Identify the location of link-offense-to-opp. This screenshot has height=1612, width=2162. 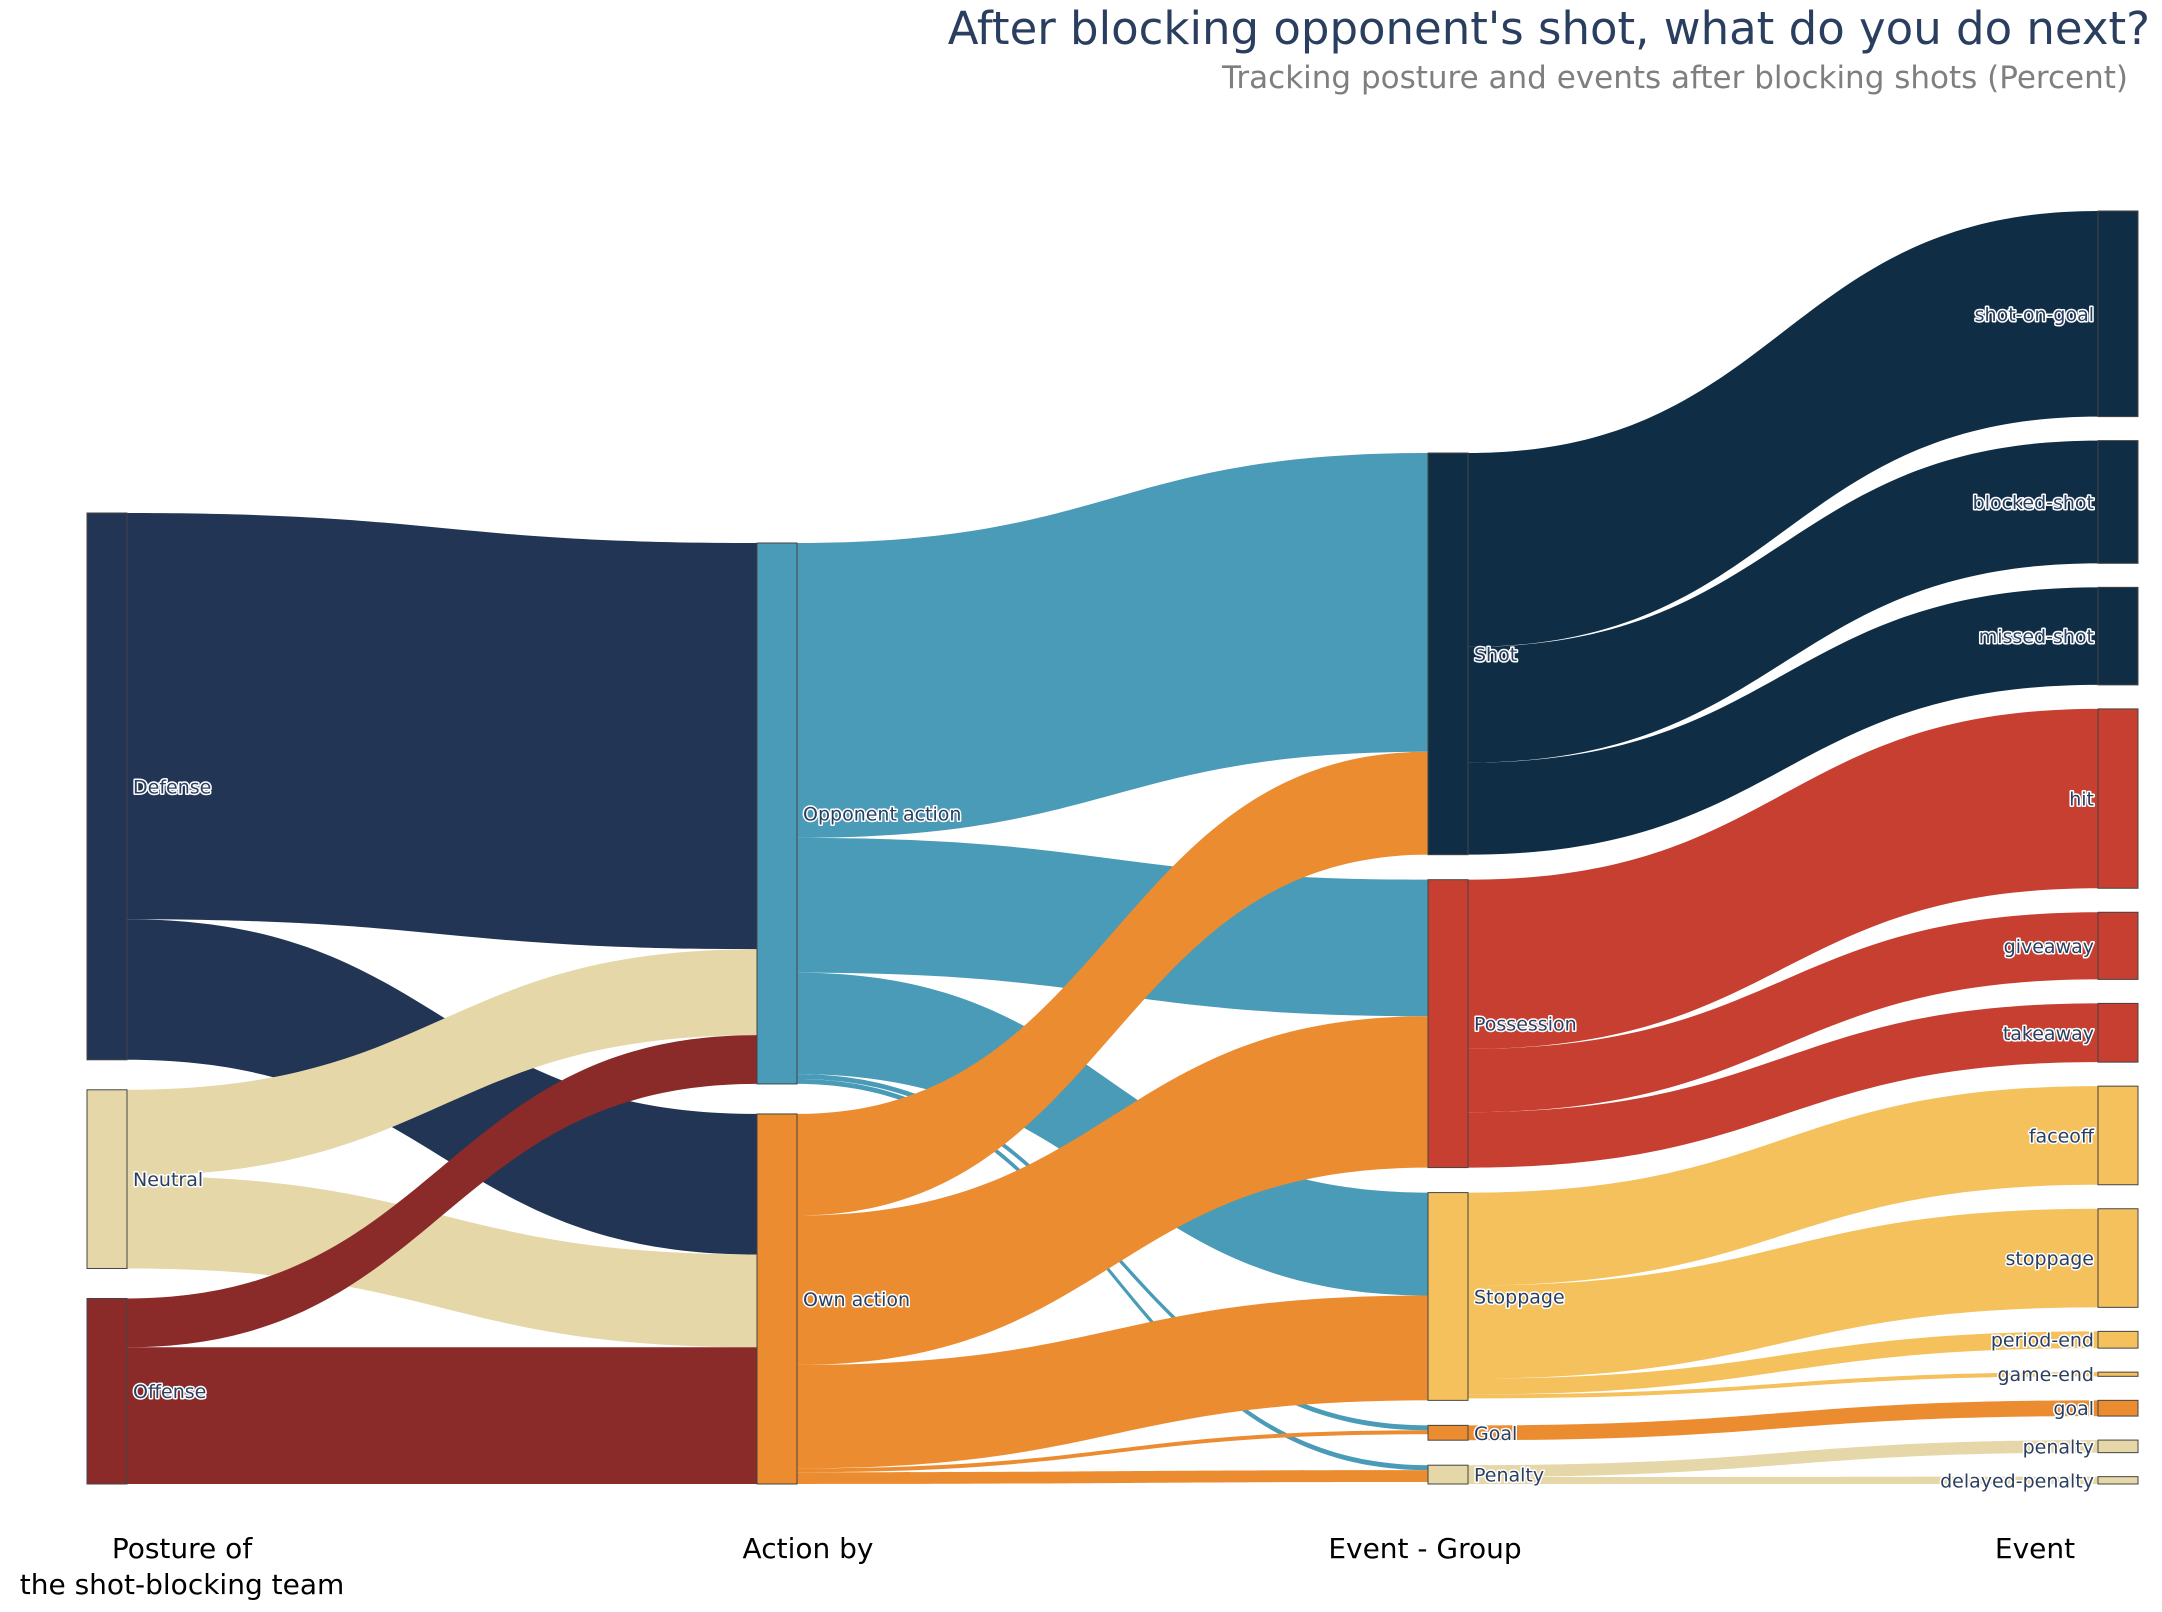
(442, 1191).